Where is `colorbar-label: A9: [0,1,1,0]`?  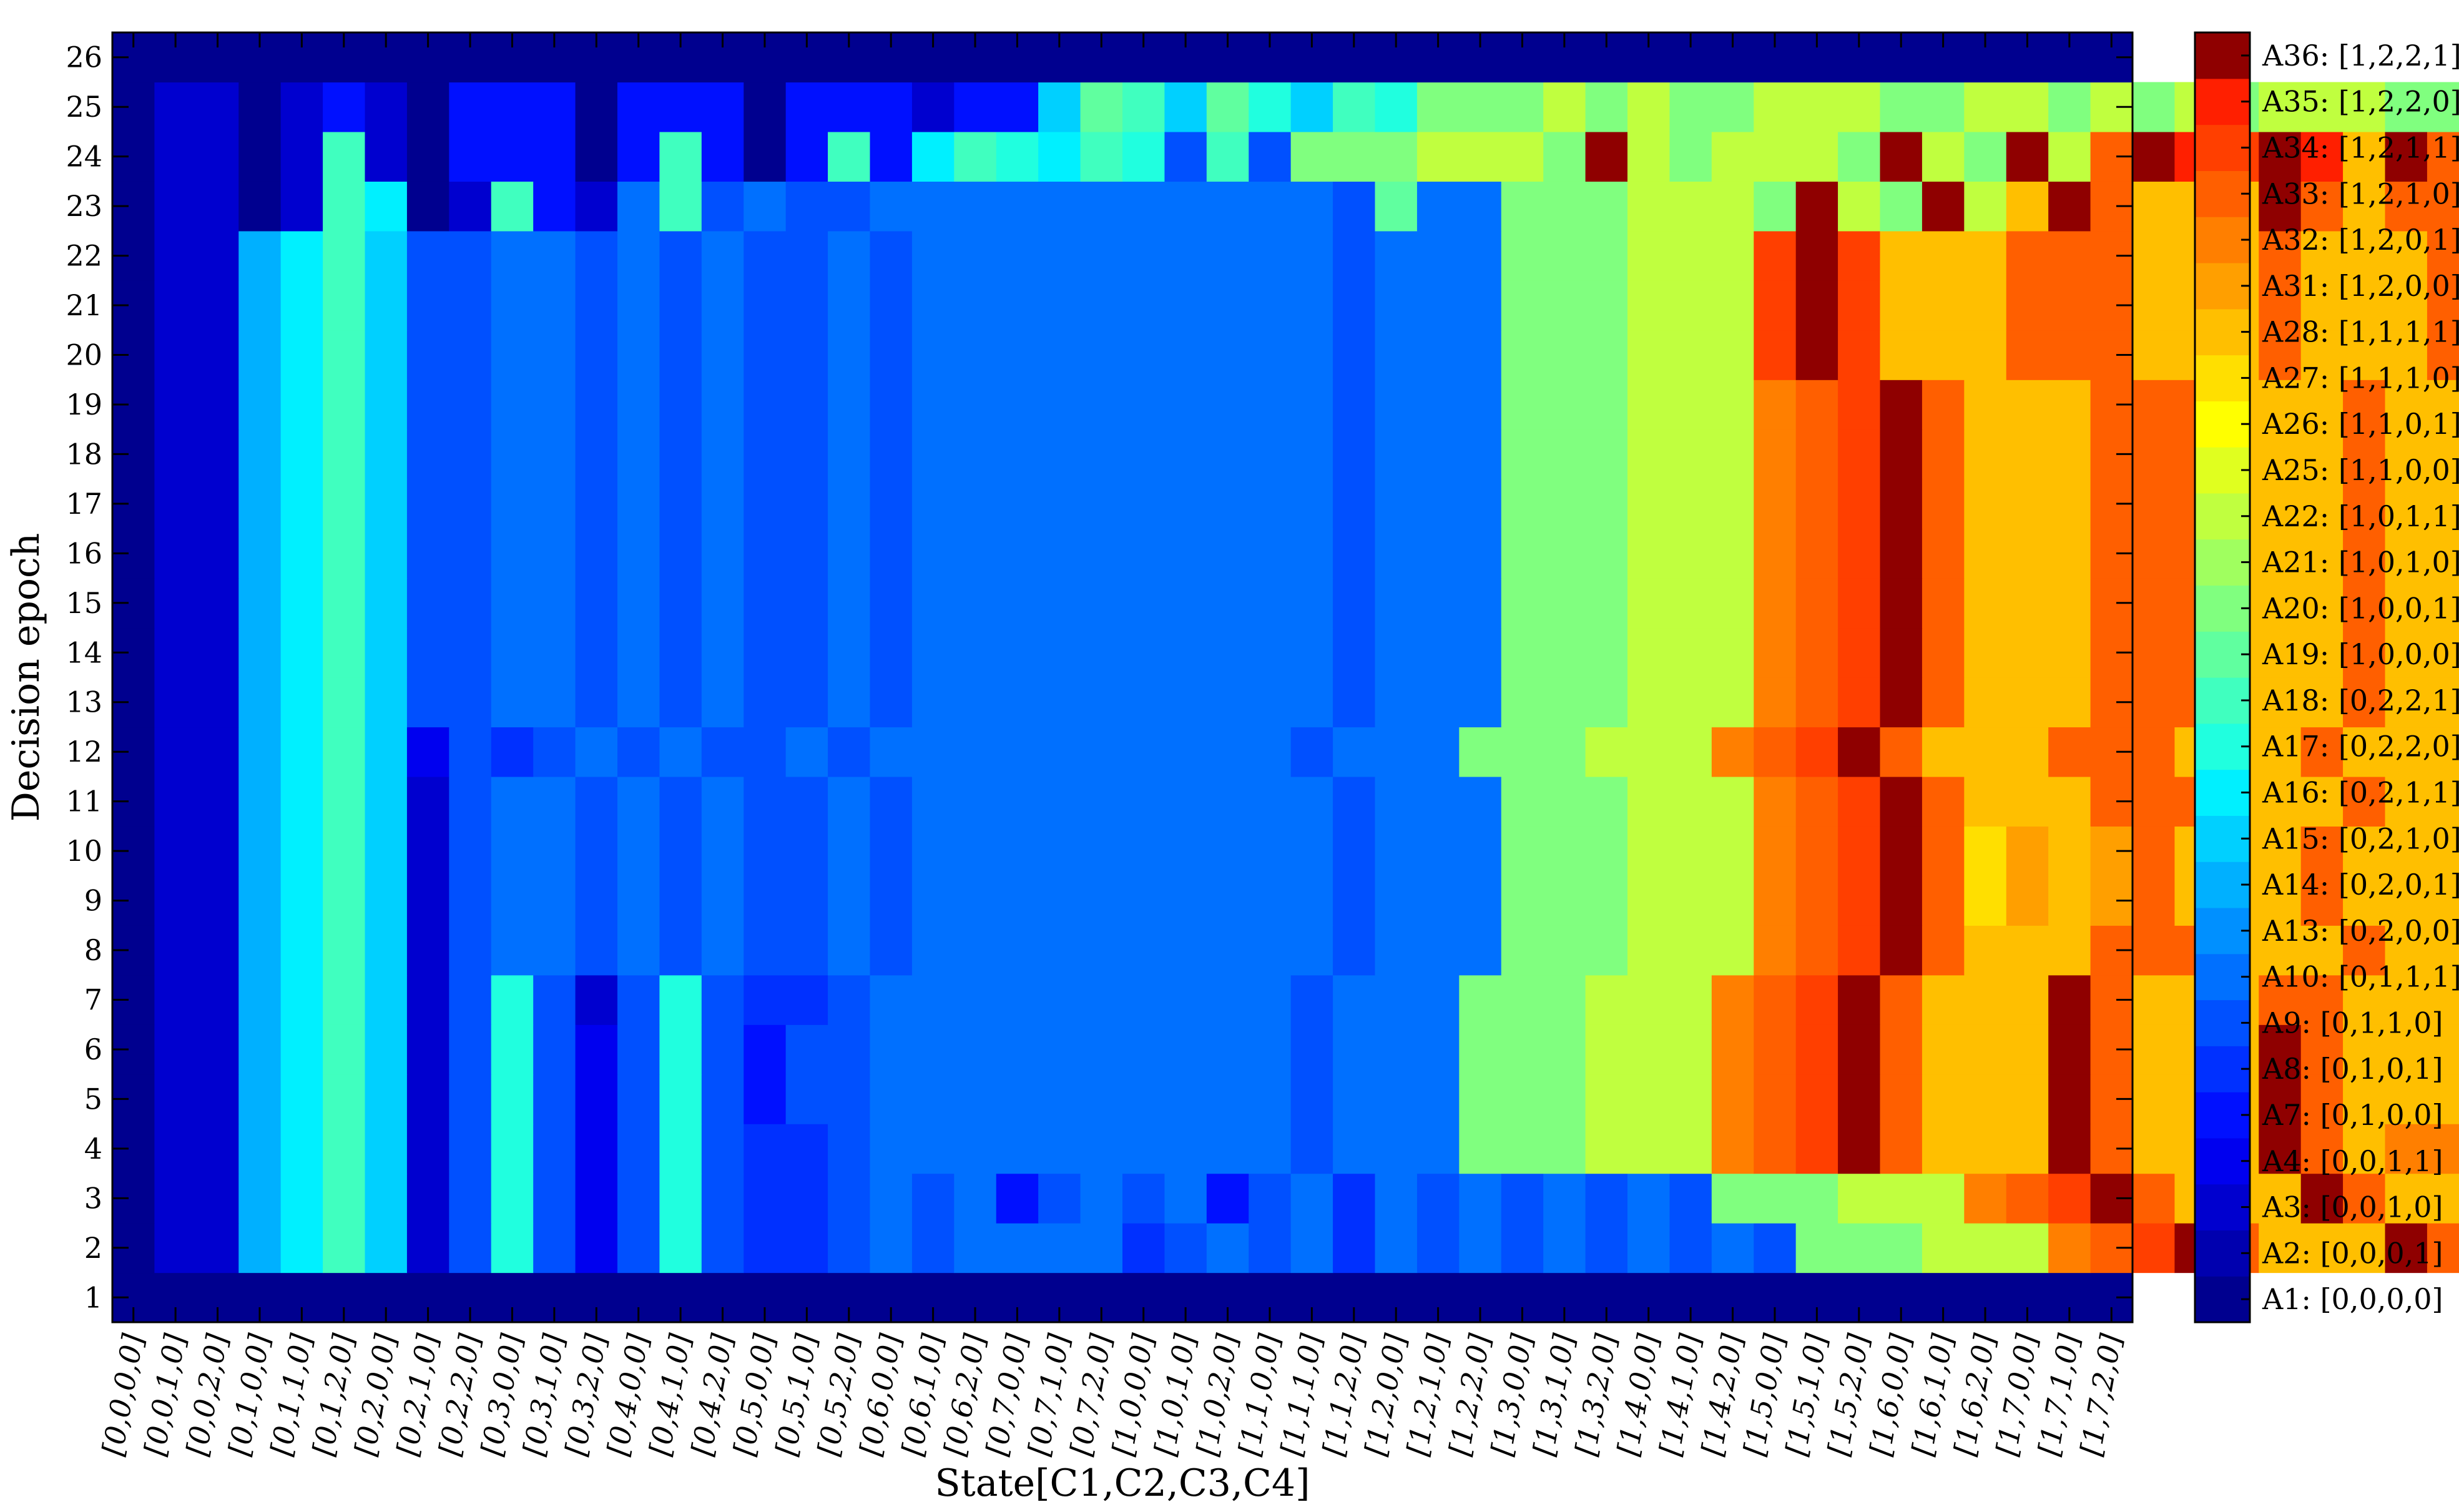
colorbar-label: A9: [0,1,1,0] is located at coordinates (2352, 1022).